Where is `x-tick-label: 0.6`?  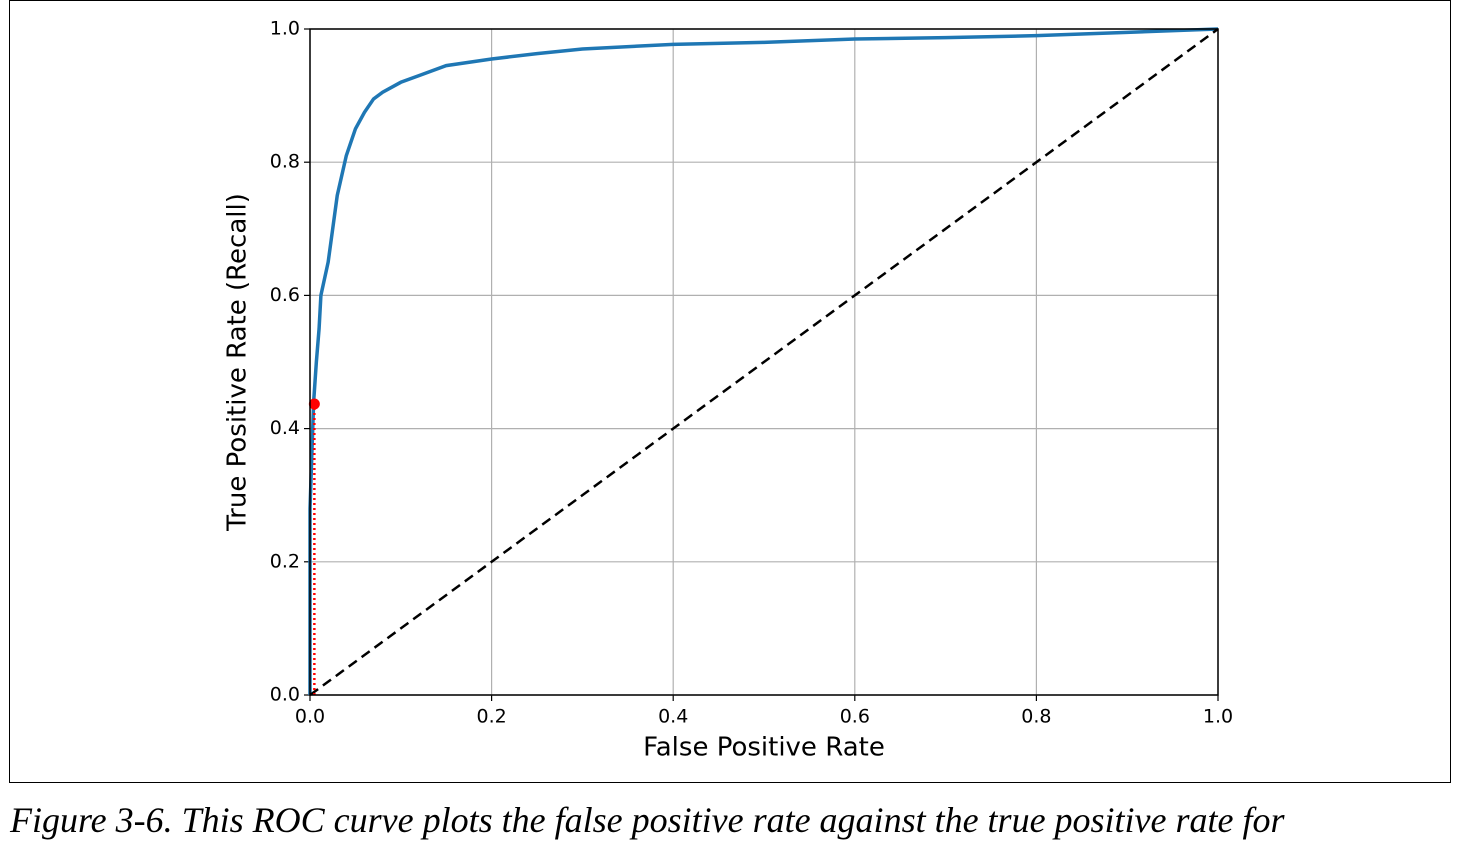
x-tick-label: 0.6 is located at coordinates (855, 717).